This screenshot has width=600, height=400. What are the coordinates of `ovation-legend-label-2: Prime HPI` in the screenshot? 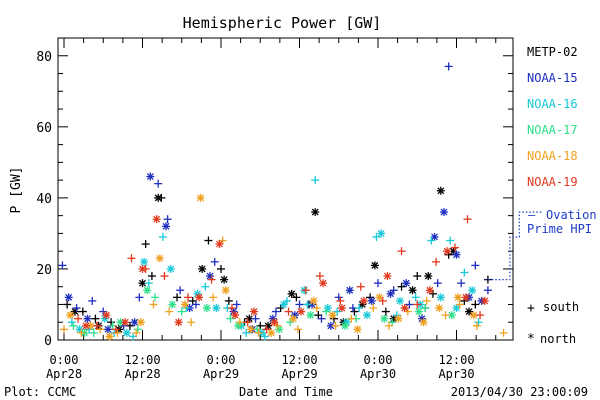 It's located at (559, 229).